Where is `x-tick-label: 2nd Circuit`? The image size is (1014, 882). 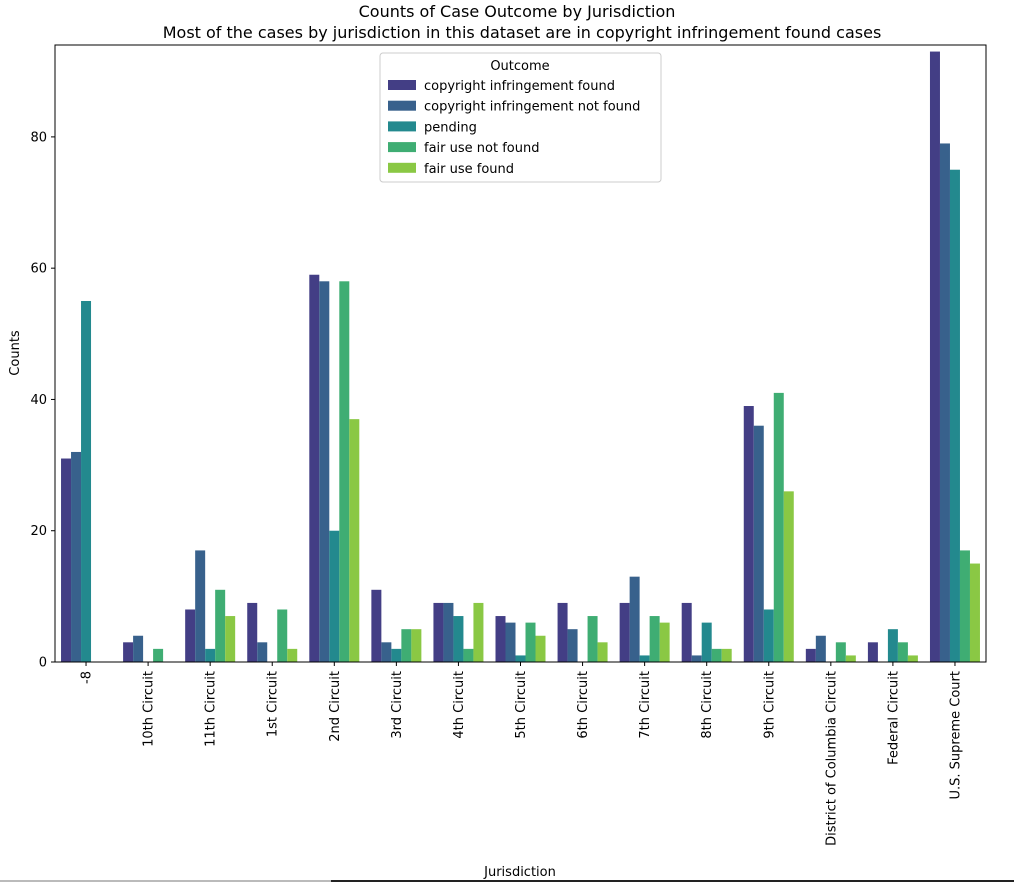
x-tick-label: 2nd Circuit is located at coordinates (335, 706).